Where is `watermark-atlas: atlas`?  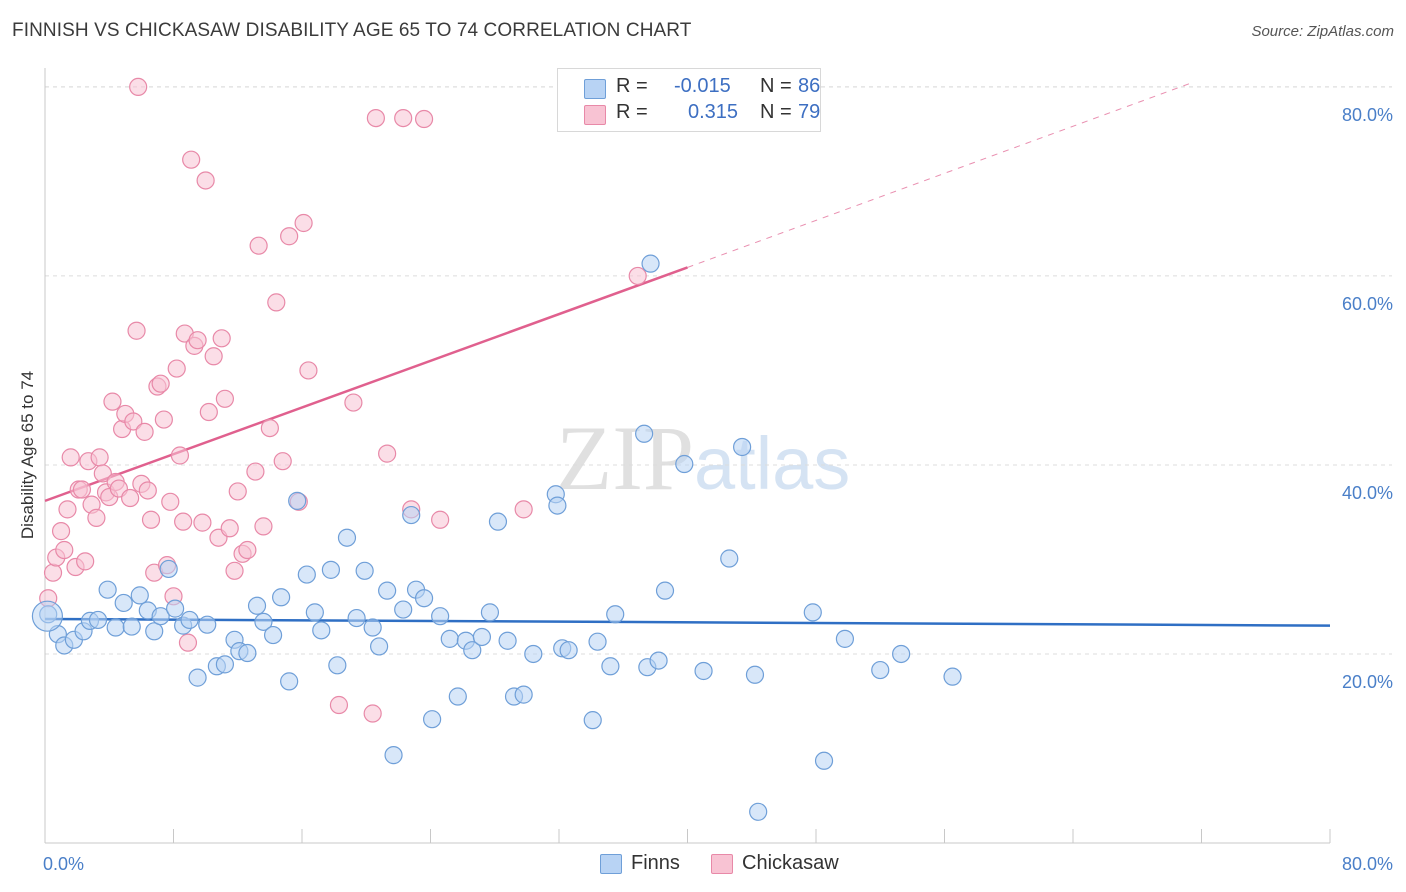 watermark-atlas: atlas is located at coordinates (772, 463).